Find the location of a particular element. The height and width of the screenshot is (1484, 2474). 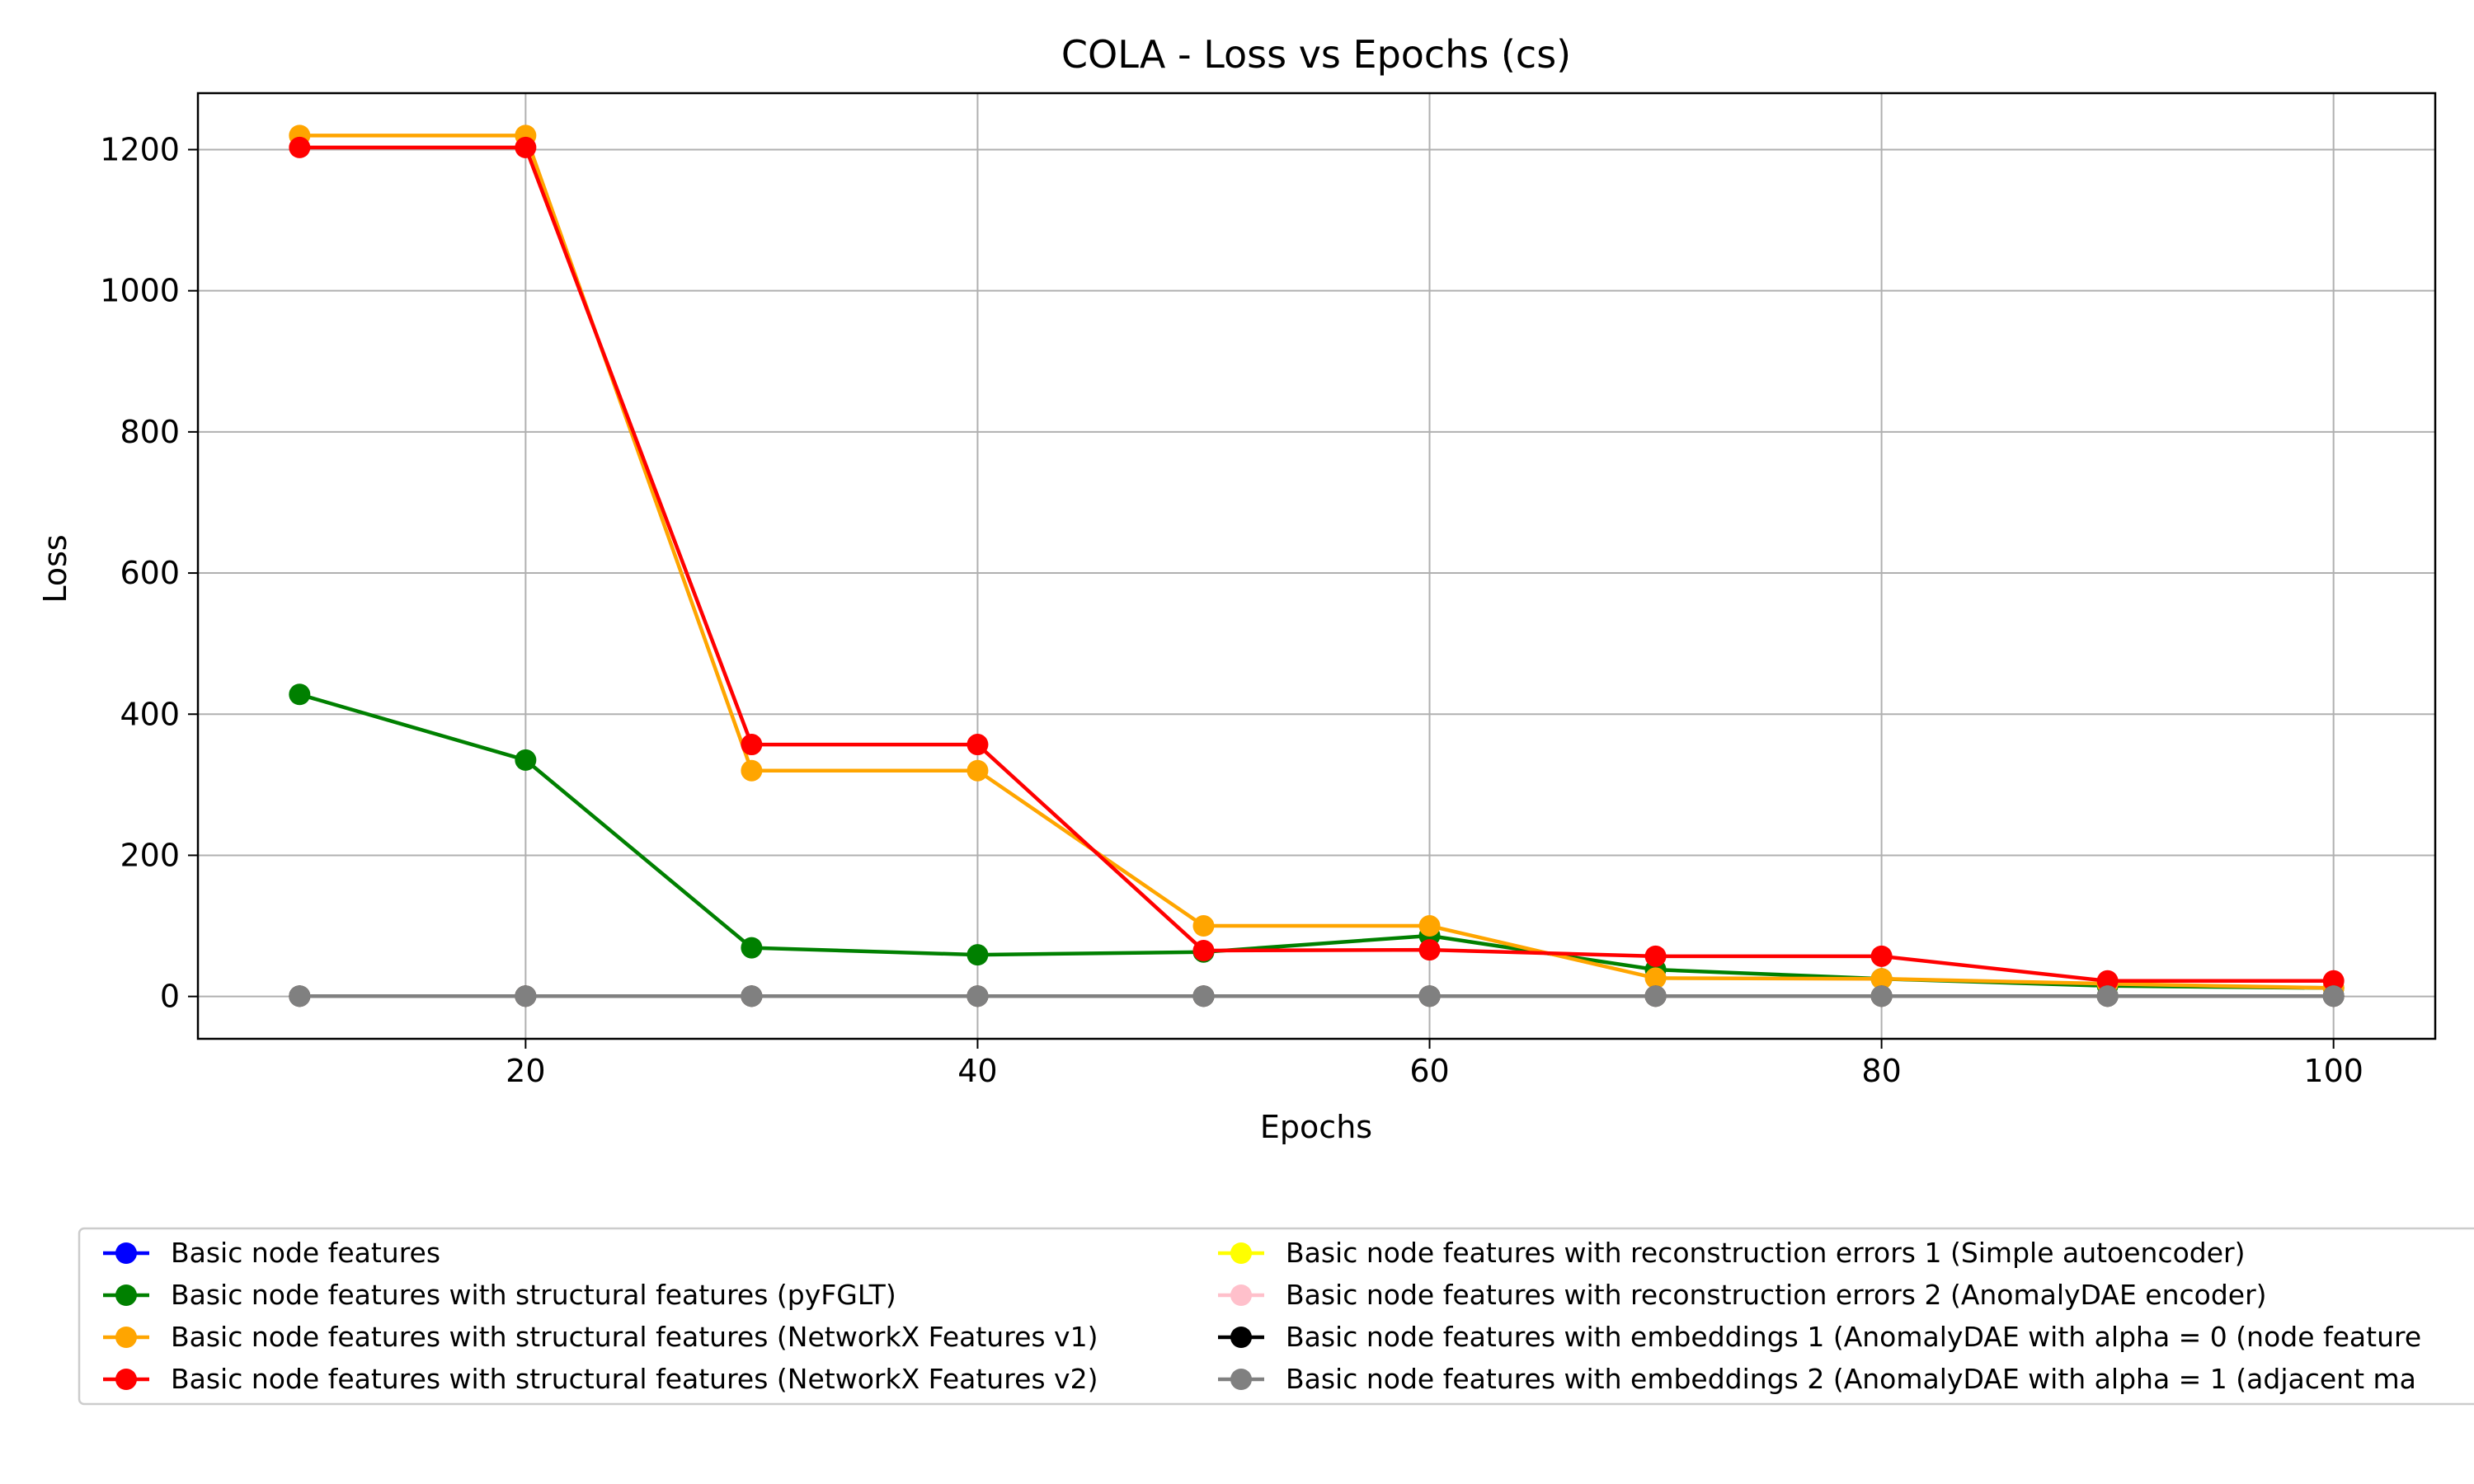

y-axis-label: Loss is located at coordinates (55, 568).